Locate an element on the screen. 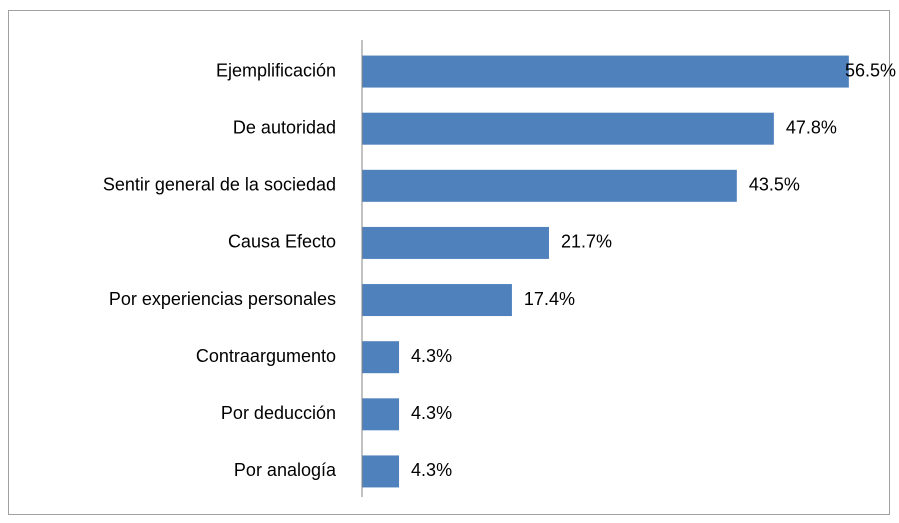  y-tick-label: Por experiencias personales is located at coordinates (222, 299).